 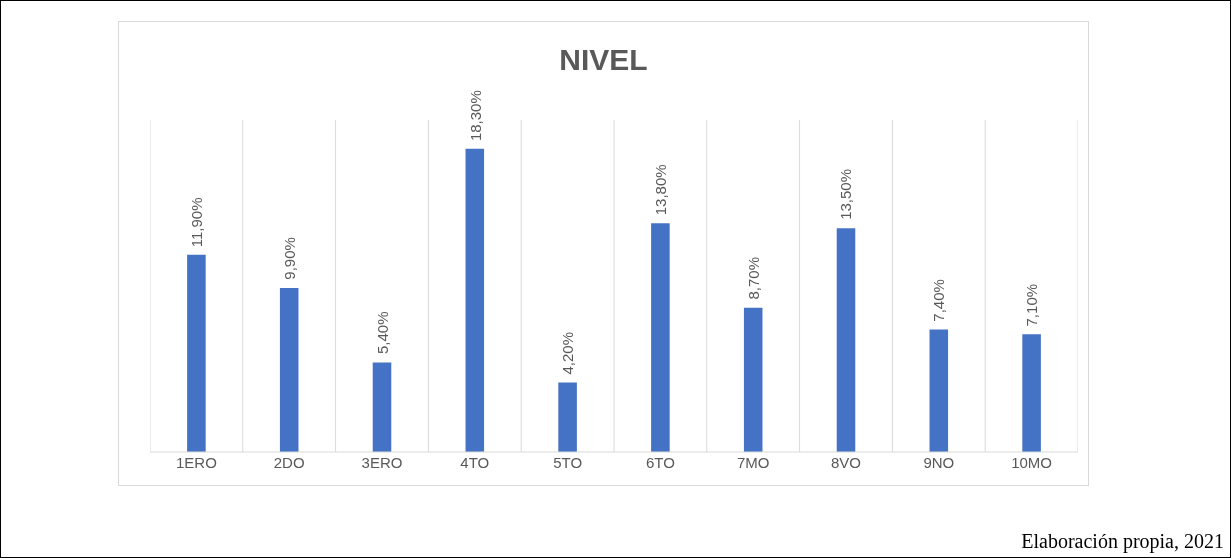 I want to click on x-tick-label: 3ERO, so click(x=382, y=462).